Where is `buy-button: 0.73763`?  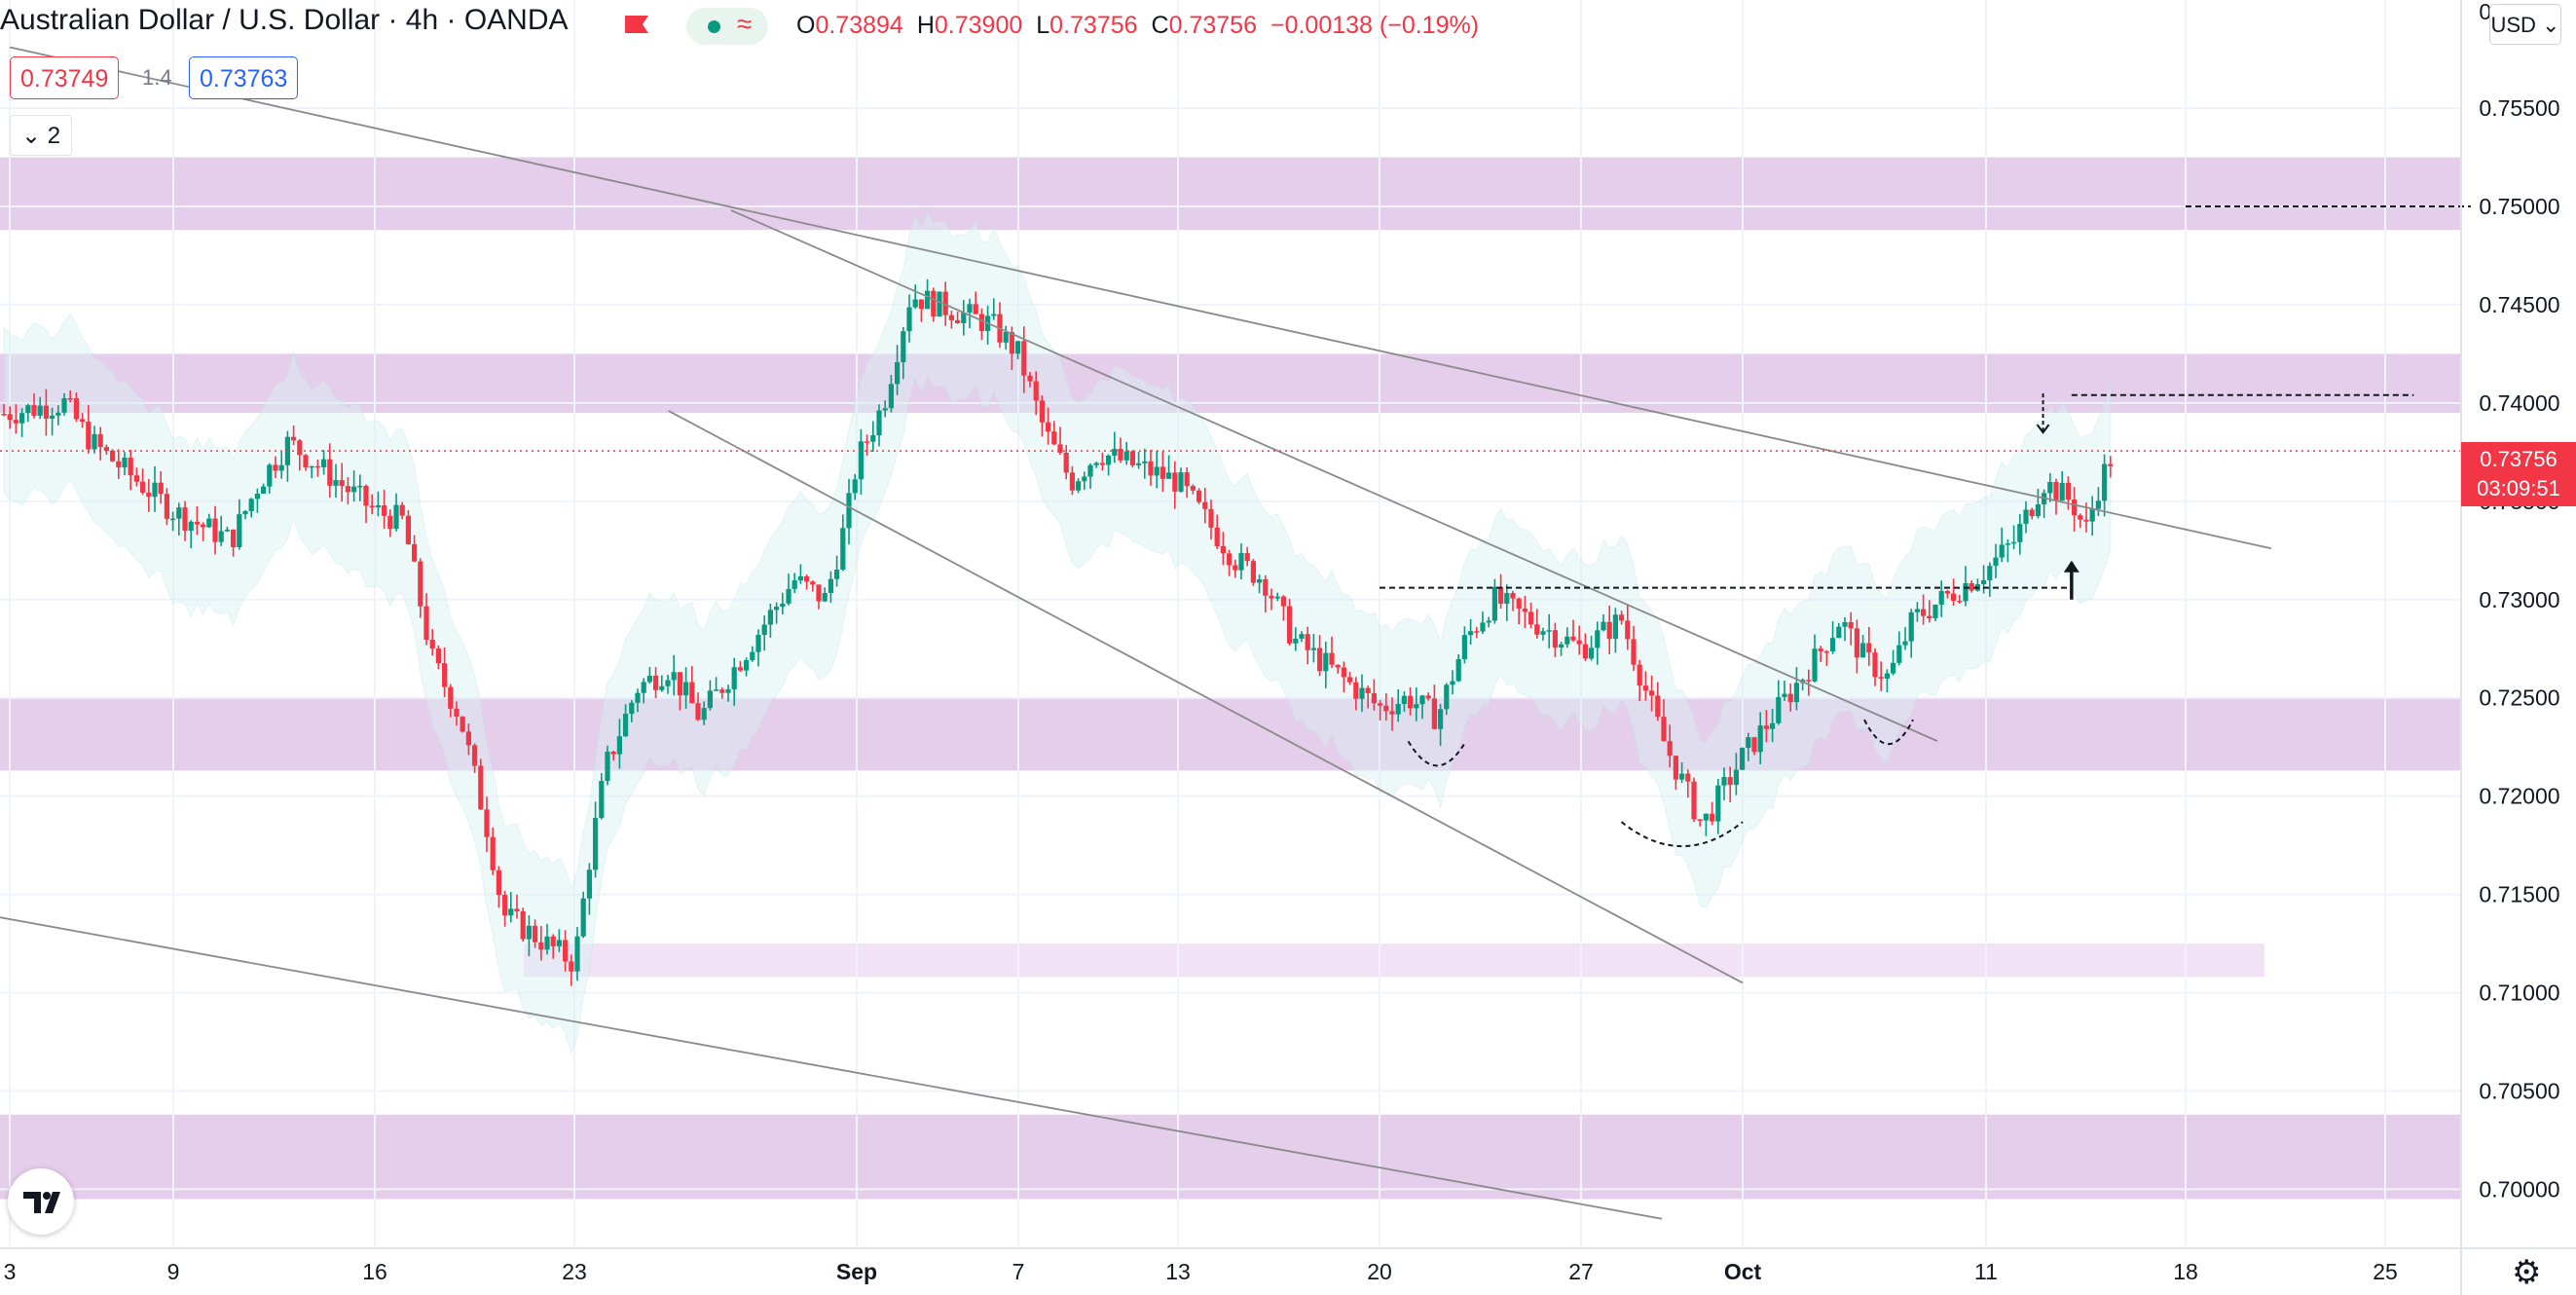
buy-button: 0.73763 is located at coordinates (244, 77).